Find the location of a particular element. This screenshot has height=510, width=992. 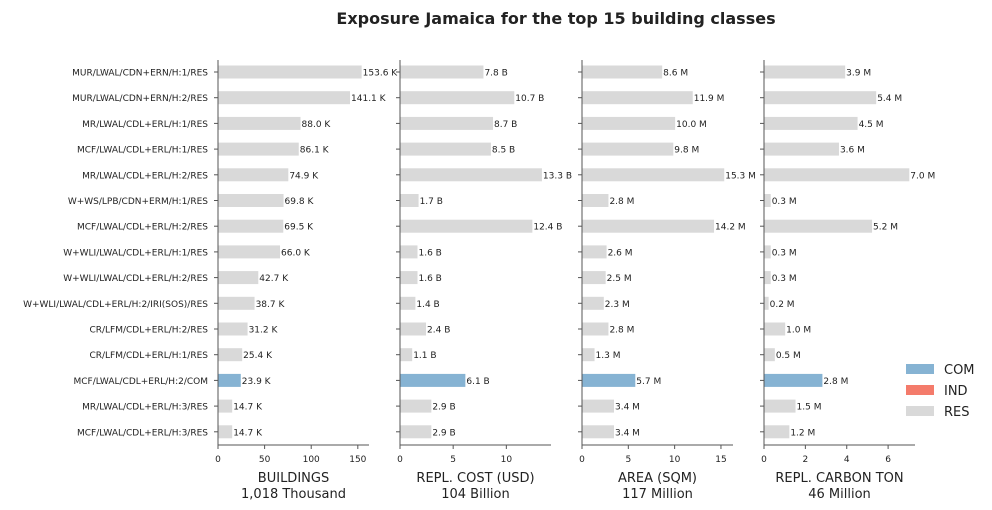

data-label: 14.2 M is located at coordinates (730, 228).